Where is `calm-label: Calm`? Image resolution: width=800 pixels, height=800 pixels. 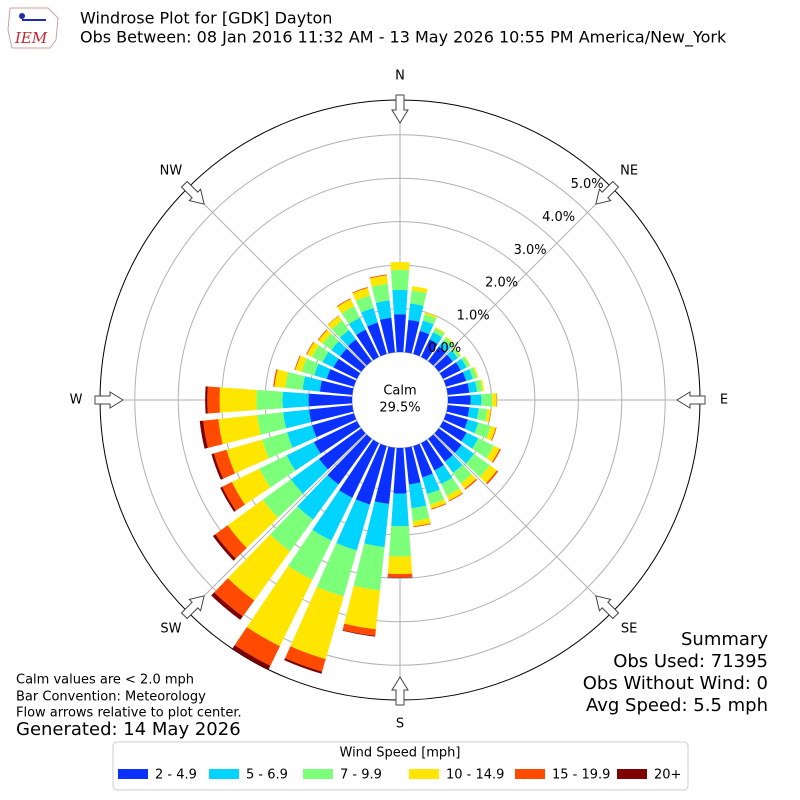
calm-label: Calm is located at coordinates (399, 391).